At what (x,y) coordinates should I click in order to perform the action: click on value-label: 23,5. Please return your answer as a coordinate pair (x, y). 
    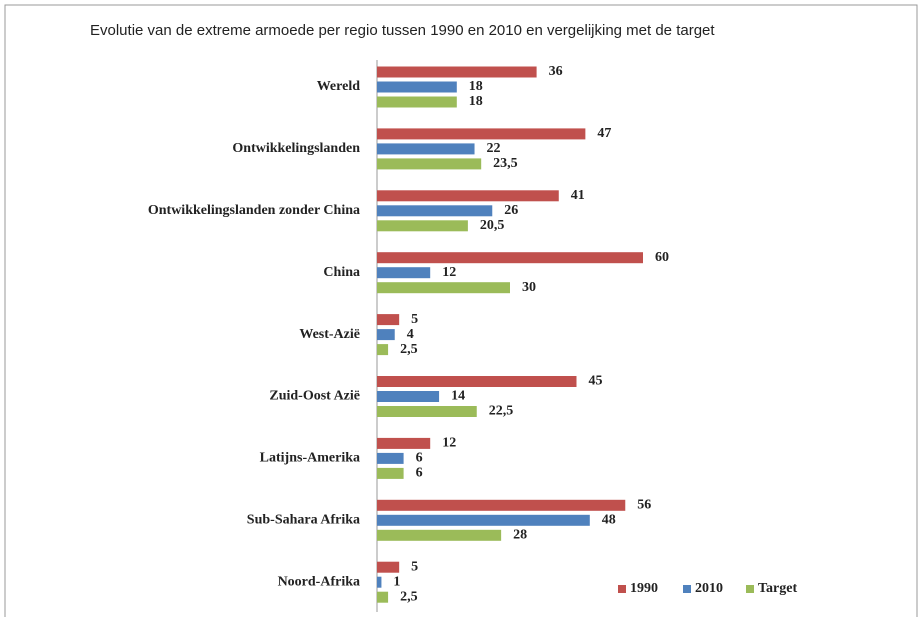
    Looking at the image, I should click on (505, 163).